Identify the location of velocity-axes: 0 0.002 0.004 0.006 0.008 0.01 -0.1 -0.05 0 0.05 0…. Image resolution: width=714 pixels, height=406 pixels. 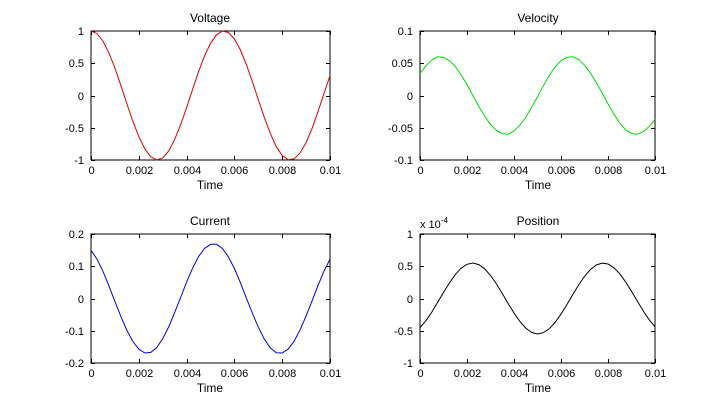
(527, 101).